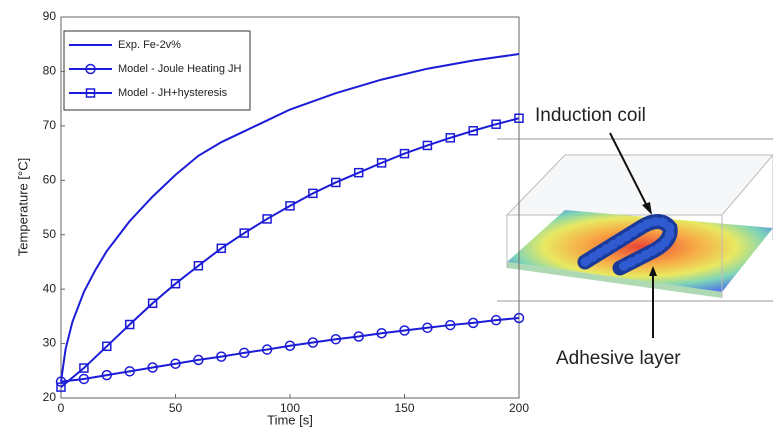 This screenshot has width=773, height=445. I want to click on x-tick-label: 150, so click(404, 408).